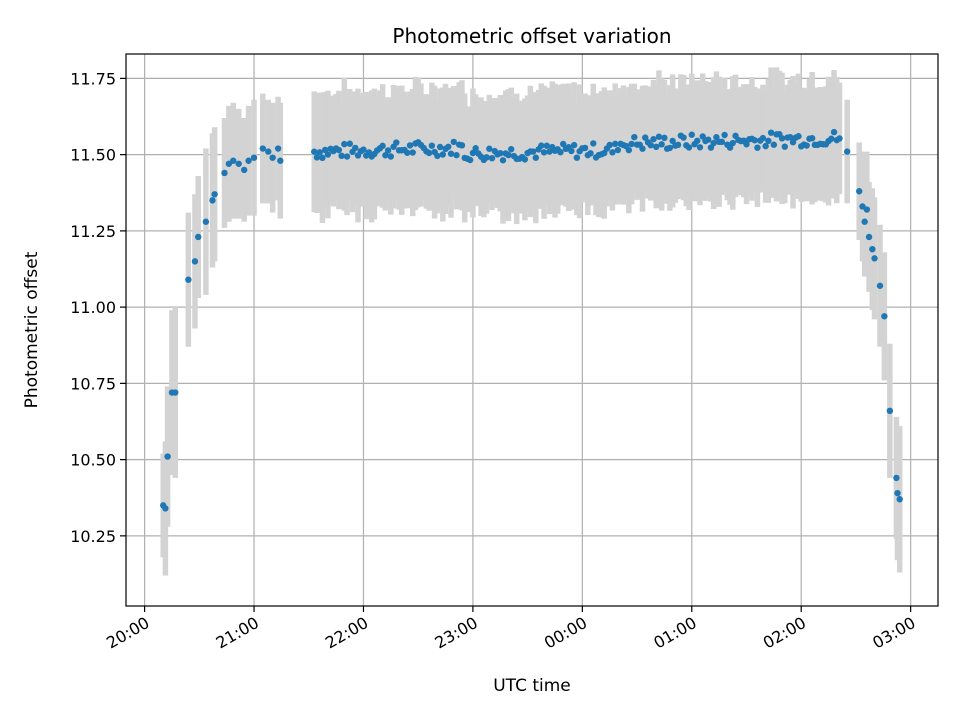 The width and height of the screenshot is (960, 720). Describe the element at coordinates (93, 231) in the screenshot. I see `y-tick-label: 11.25` at that location.